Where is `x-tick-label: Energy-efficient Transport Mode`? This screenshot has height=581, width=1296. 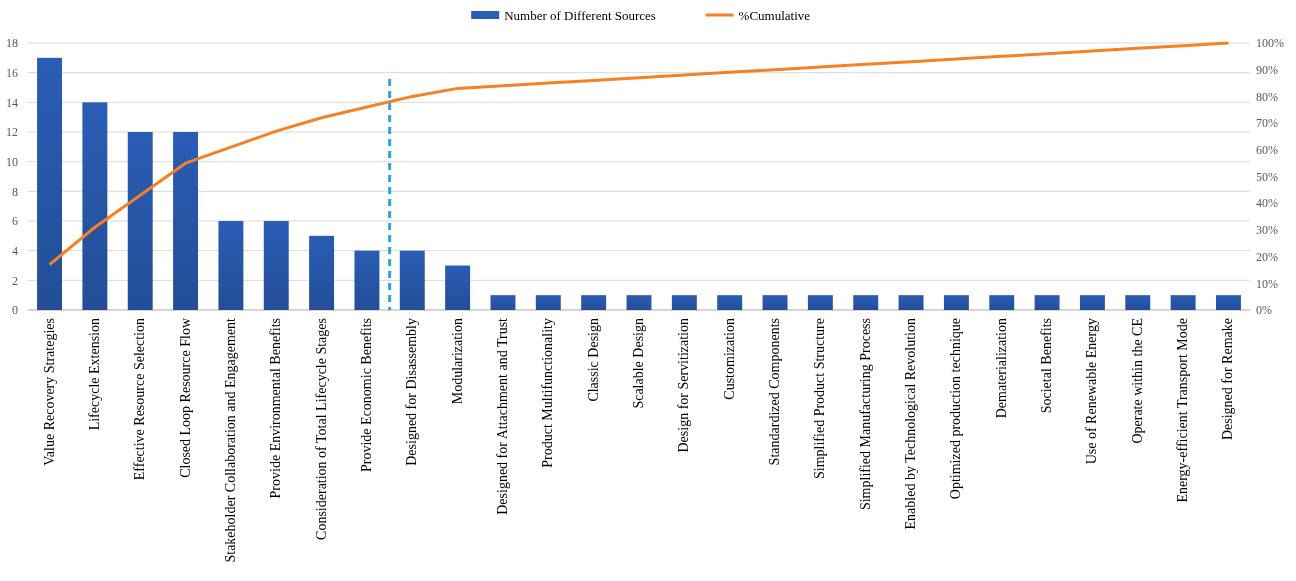 x-tick-label: Energy-efficient Transport Mode is located at coordinates (1183, 410).